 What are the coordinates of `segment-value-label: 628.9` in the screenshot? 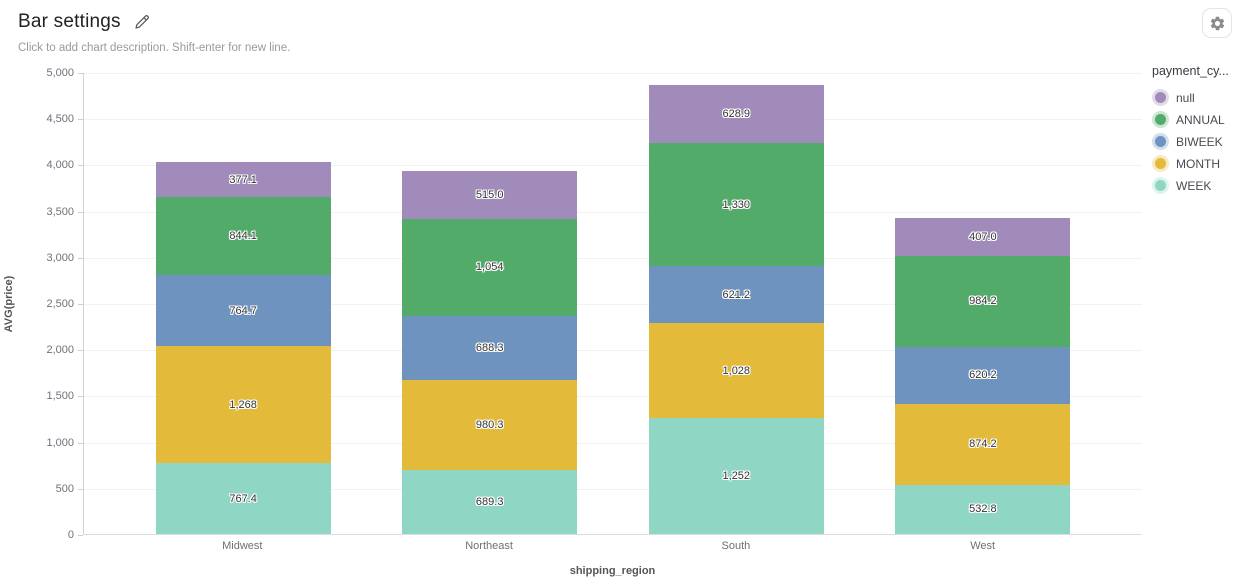 It's located at (736, 114).